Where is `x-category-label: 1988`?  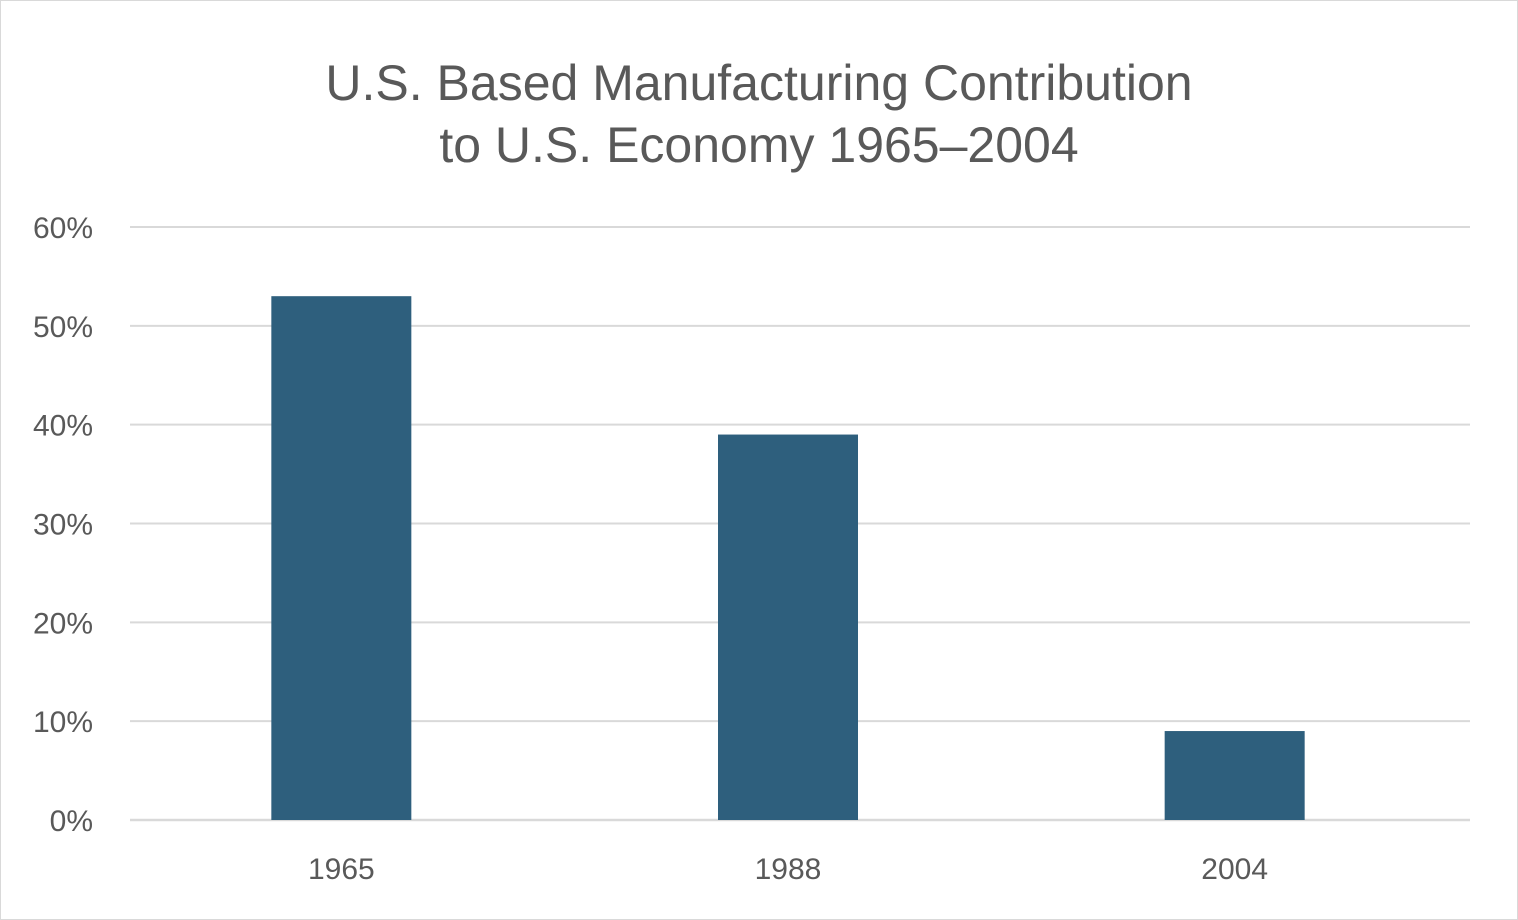 x-category-label: 1988 is located at coordinates (788, 869).